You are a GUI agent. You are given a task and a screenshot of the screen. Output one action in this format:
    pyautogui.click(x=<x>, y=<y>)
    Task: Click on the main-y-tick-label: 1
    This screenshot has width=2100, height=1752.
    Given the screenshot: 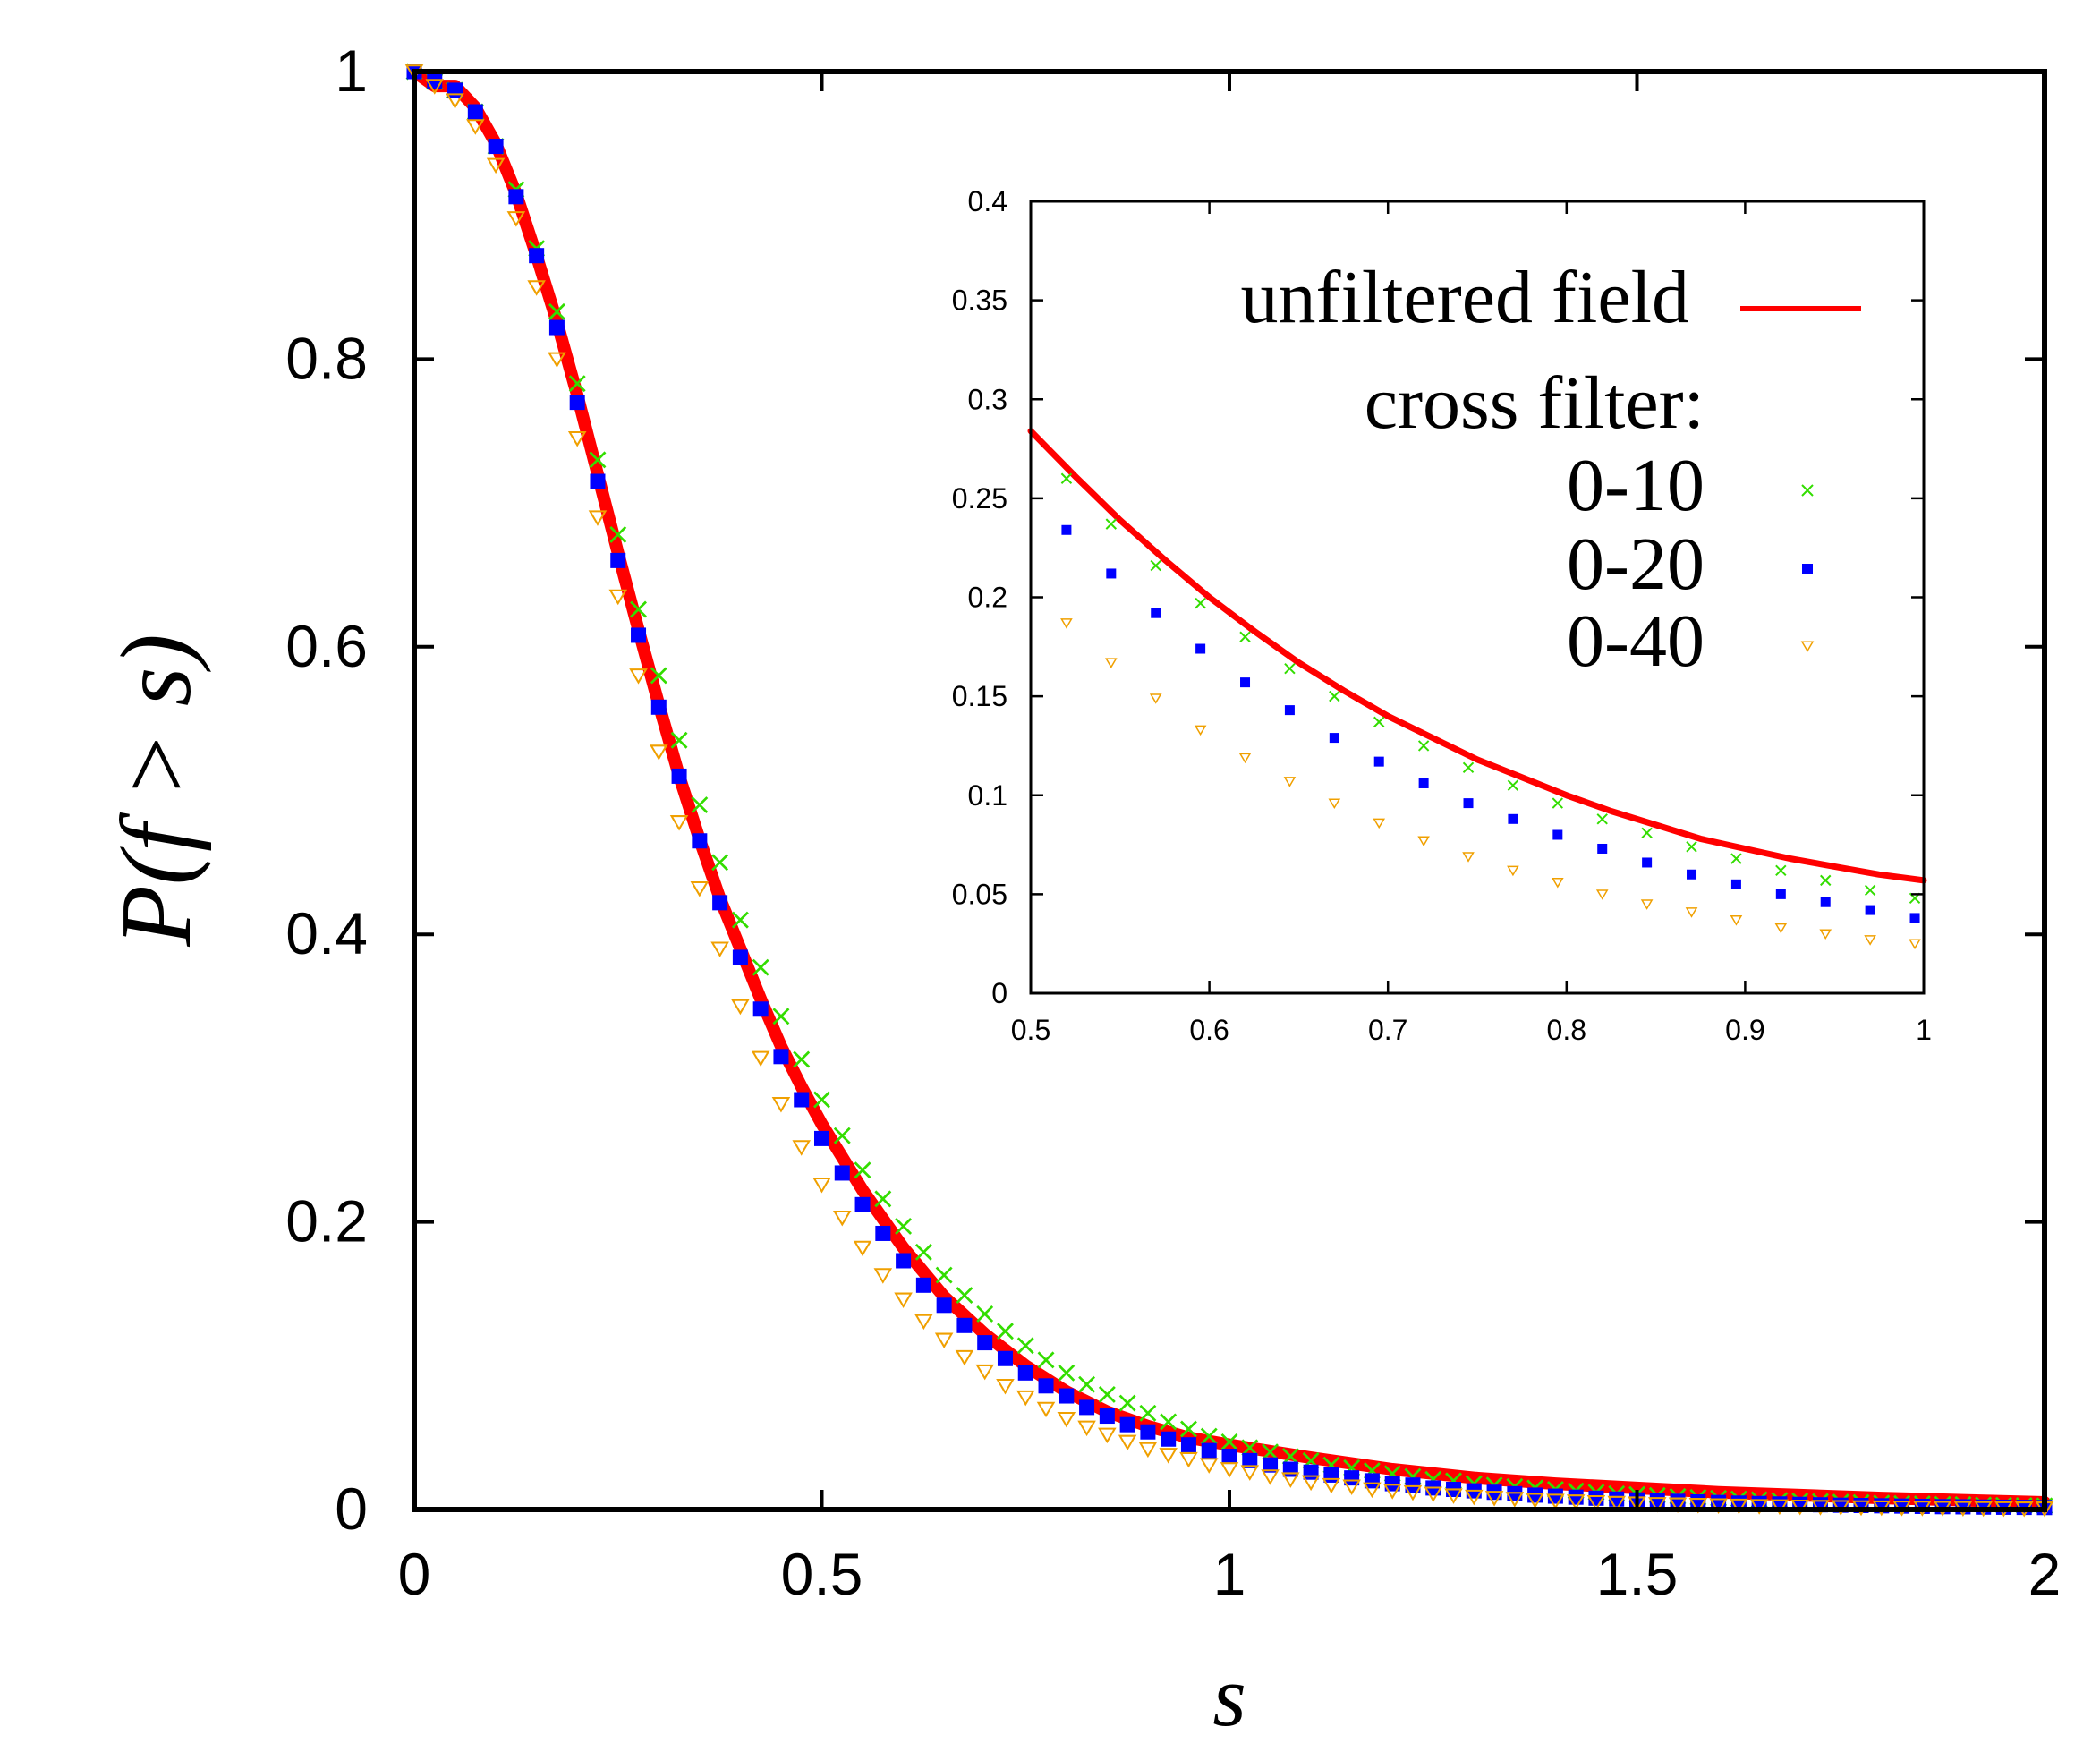 What is the action you would take?
    pyautogui.click(x=351, y=71)
    